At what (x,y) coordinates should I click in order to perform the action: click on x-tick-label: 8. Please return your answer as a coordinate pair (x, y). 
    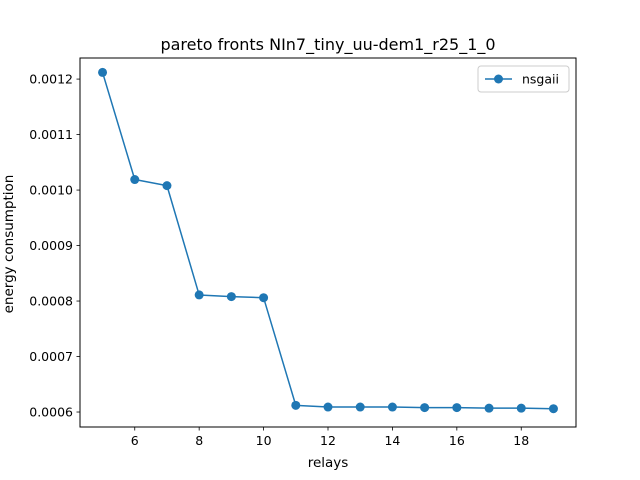
    Looking at the image, I should click on (199, 440).